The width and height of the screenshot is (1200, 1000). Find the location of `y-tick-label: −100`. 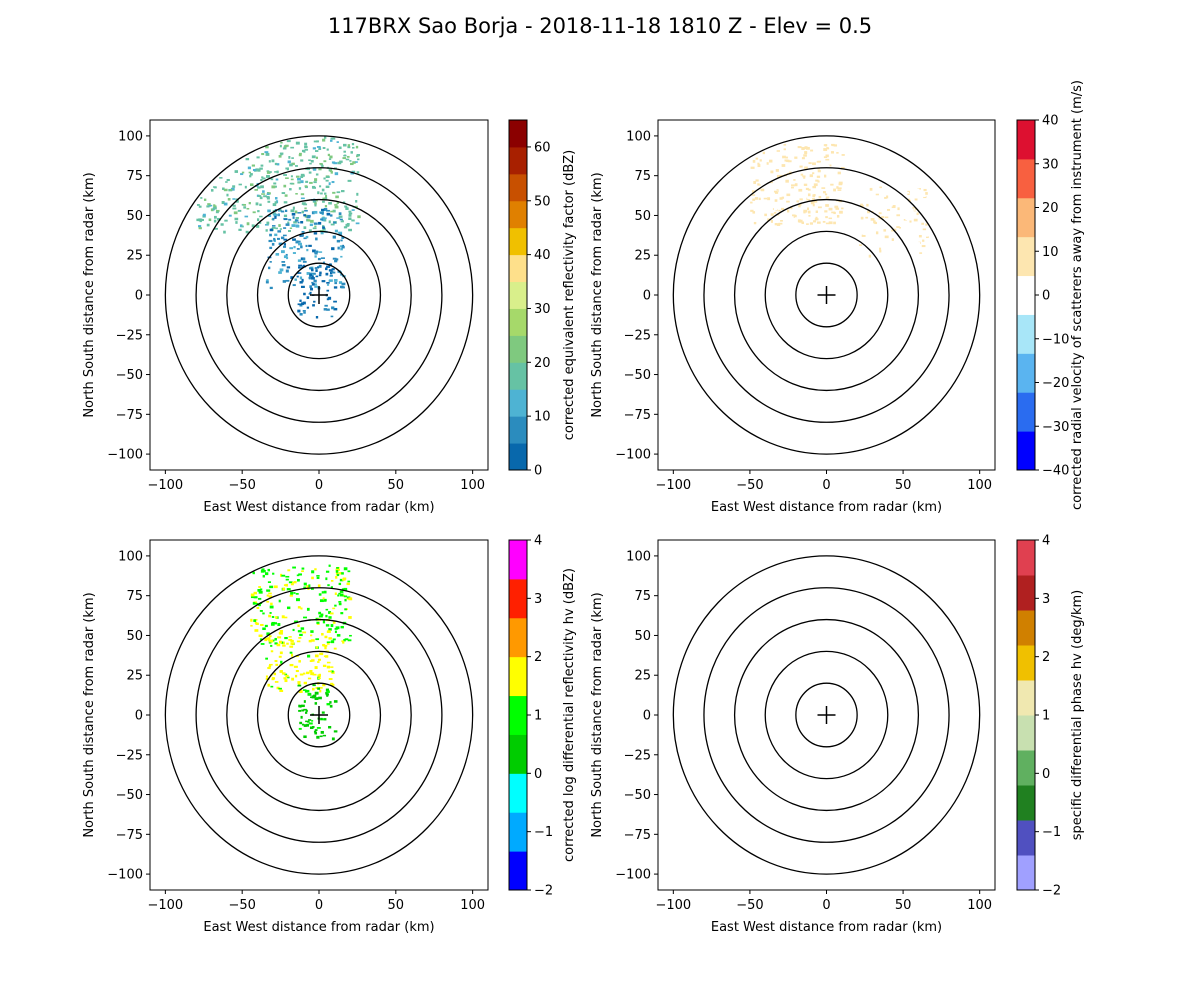

y-tick-label: −100 is located at coordinates (125, 875).